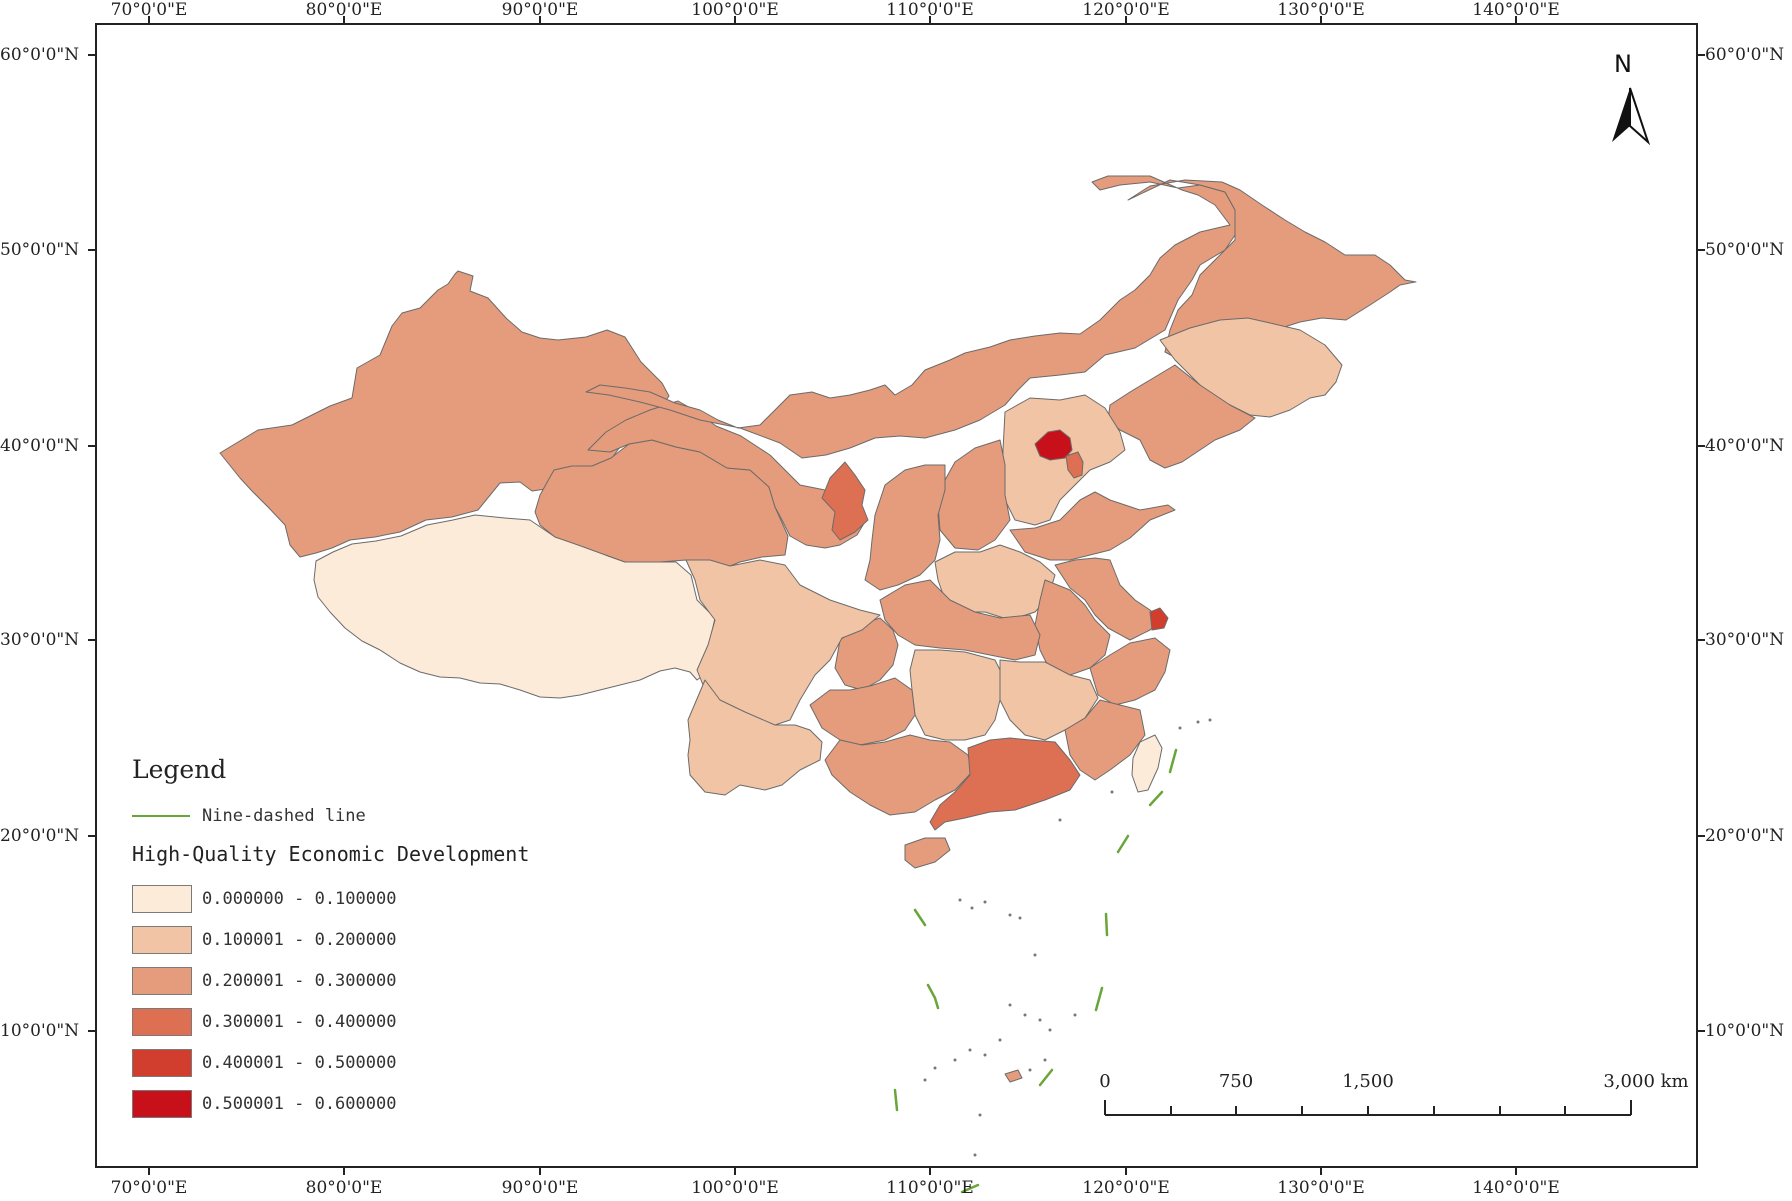  What do you see at coordinates (1368, 1108) in the screenshot?
I see `scale-bar` at bounding box center [1368, 1108].